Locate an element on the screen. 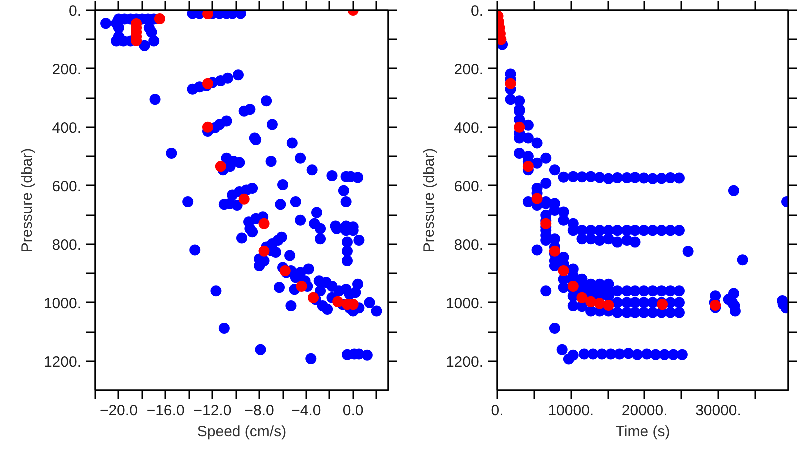 This screenshot has height=450, width=800. x-axis-title: Speed (cm/s) is located at coordinates (242, 432).